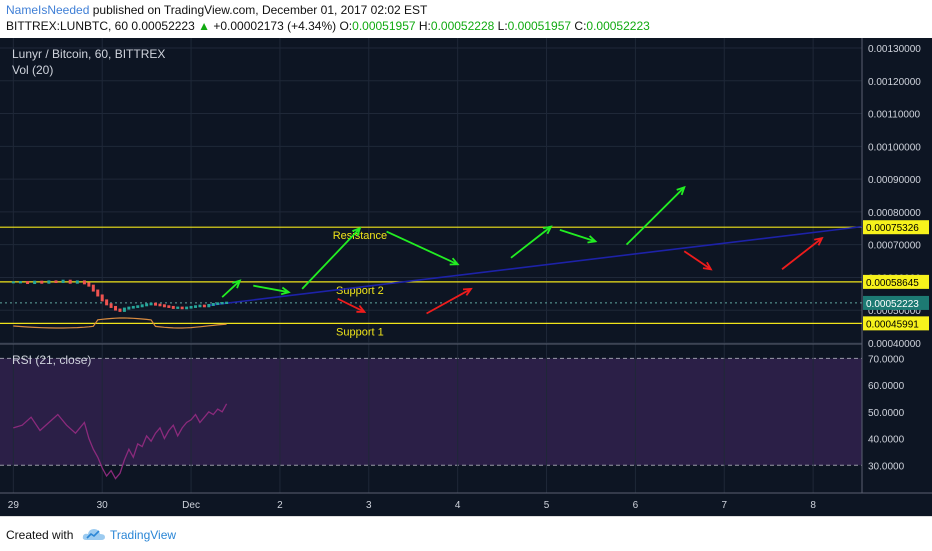  I want to click on trendline-segment, so click(535, 266).